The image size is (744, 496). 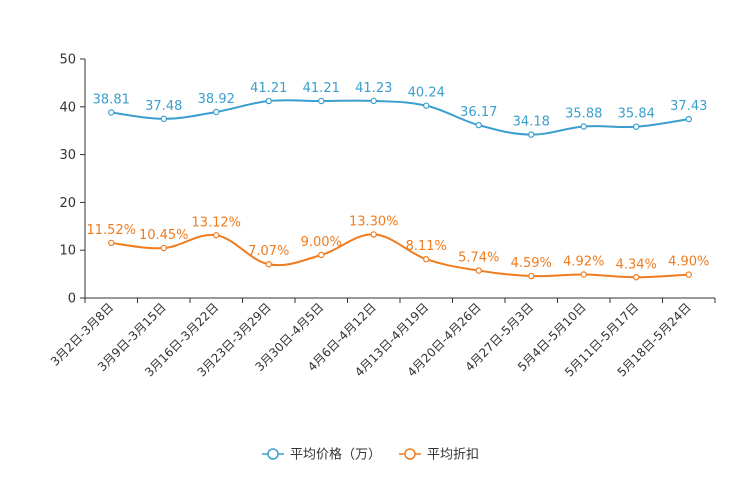 I want to click on data-label: 4.92%, so click(x=583, y=261).